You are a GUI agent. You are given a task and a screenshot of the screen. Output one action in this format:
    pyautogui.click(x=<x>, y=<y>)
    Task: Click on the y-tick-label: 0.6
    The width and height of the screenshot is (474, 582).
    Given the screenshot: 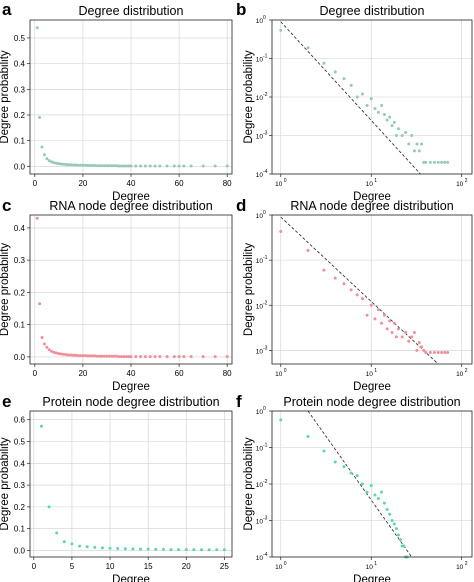 What is the action you would take?
    pyautogui.click(x=20, y=420)
    